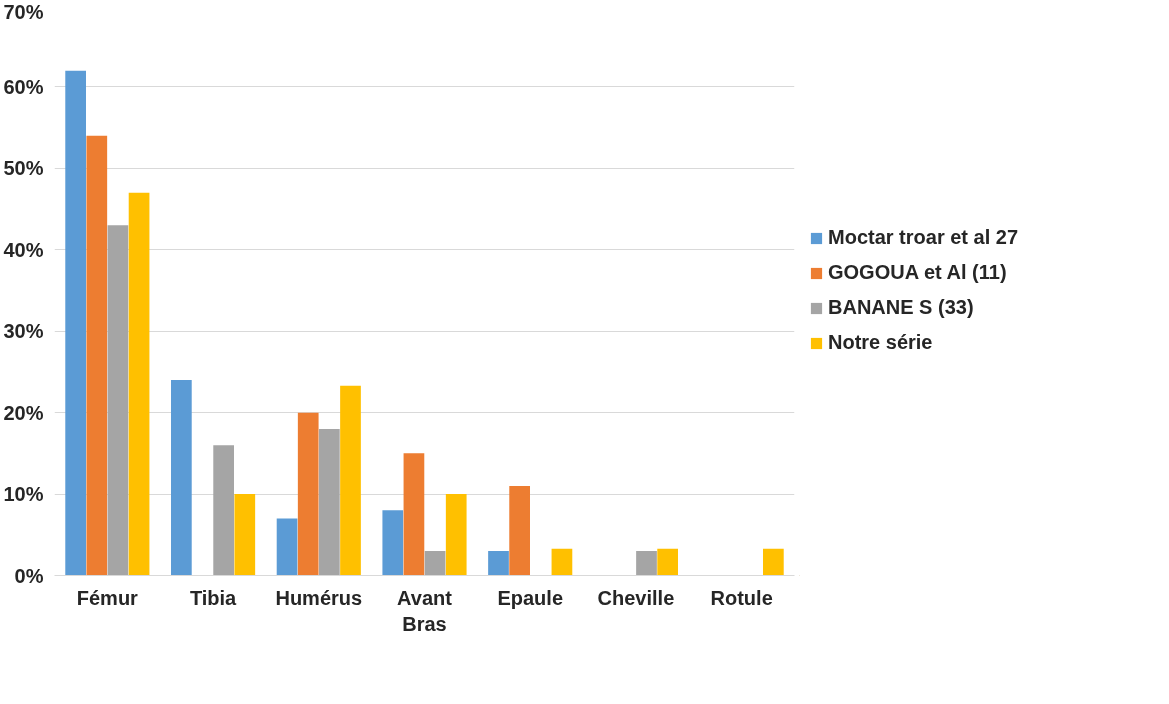 Image resolution: width=1169 pixels, height=704 pixels. What do you see at coordinates (23, 331) in the screenshot?
I see `y-tick-label: 30%` at bounding box center [23, 331].